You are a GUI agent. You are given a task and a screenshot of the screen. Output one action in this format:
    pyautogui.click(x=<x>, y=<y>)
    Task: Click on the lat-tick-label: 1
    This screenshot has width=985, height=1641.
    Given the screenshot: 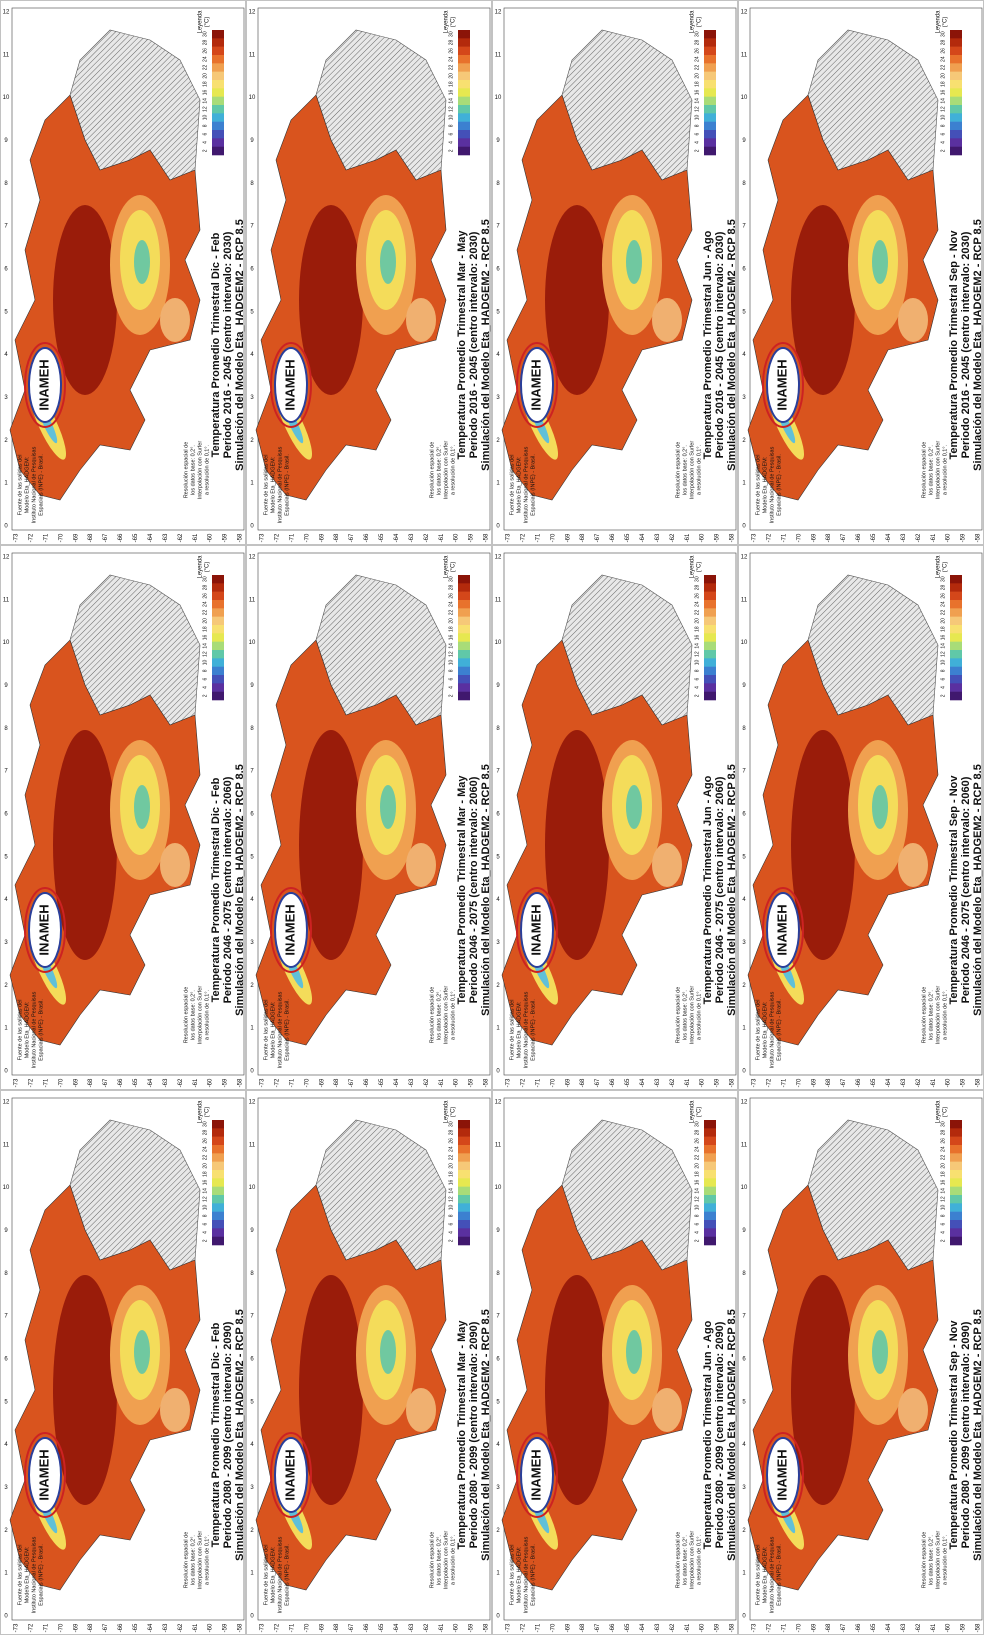 What is the action you would take?
    pyautogui.click(x=252, y=1574)
    